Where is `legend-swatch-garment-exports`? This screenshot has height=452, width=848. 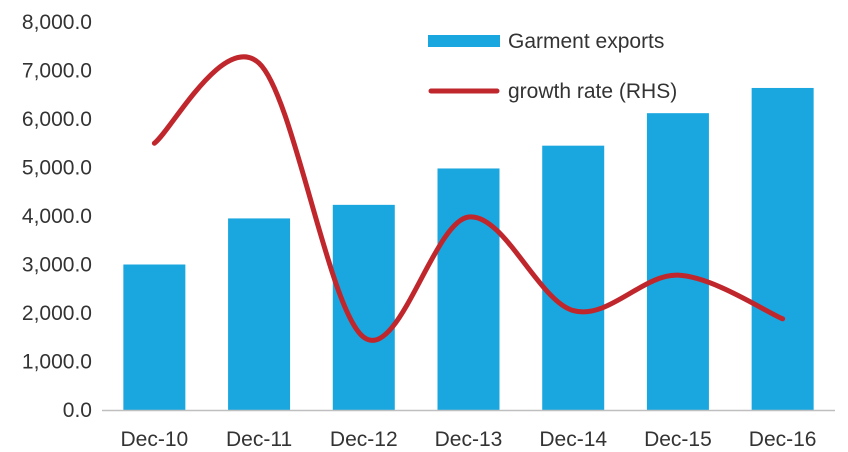
legend-swatch-garment-exports is located at coordinates (464, 41).